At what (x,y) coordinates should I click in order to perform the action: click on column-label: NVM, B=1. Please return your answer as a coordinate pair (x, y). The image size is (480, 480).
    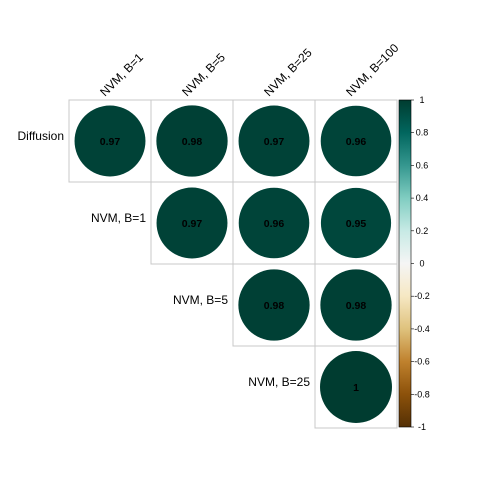
    Looking at the image, I should click on (121, 74).